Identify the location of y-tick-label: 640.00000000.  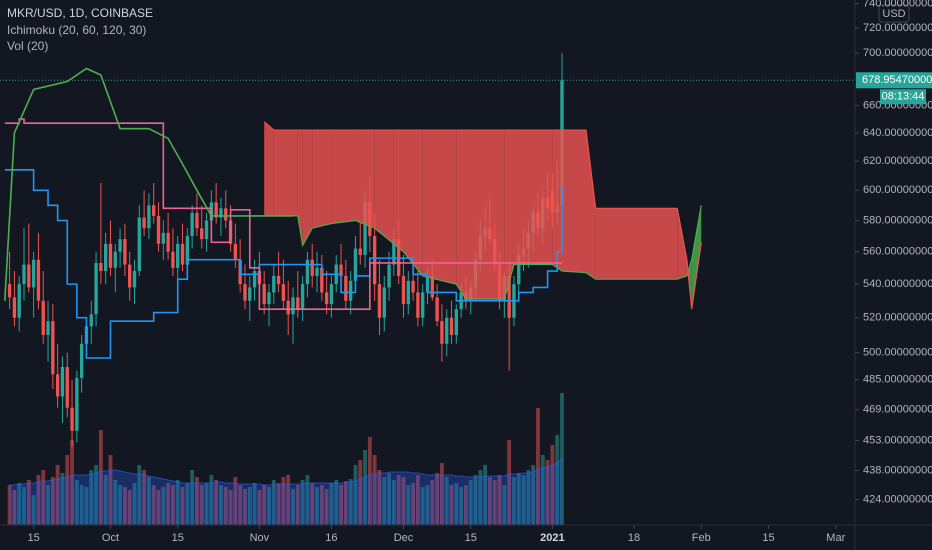
(897, 133).